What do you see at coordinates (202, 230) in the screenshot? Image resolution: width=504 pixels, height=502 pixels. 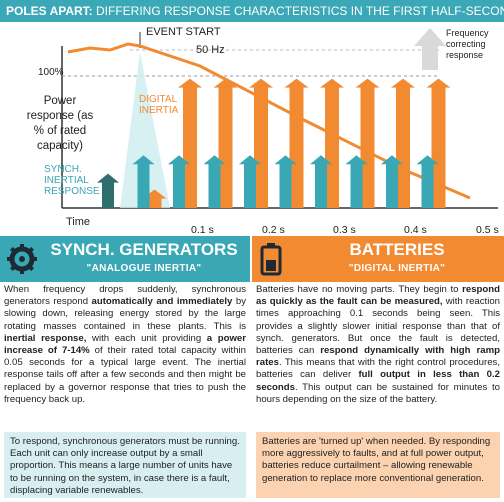 I see `x-tick-0-1: 0.1 s` at bounding box center [202, 230].